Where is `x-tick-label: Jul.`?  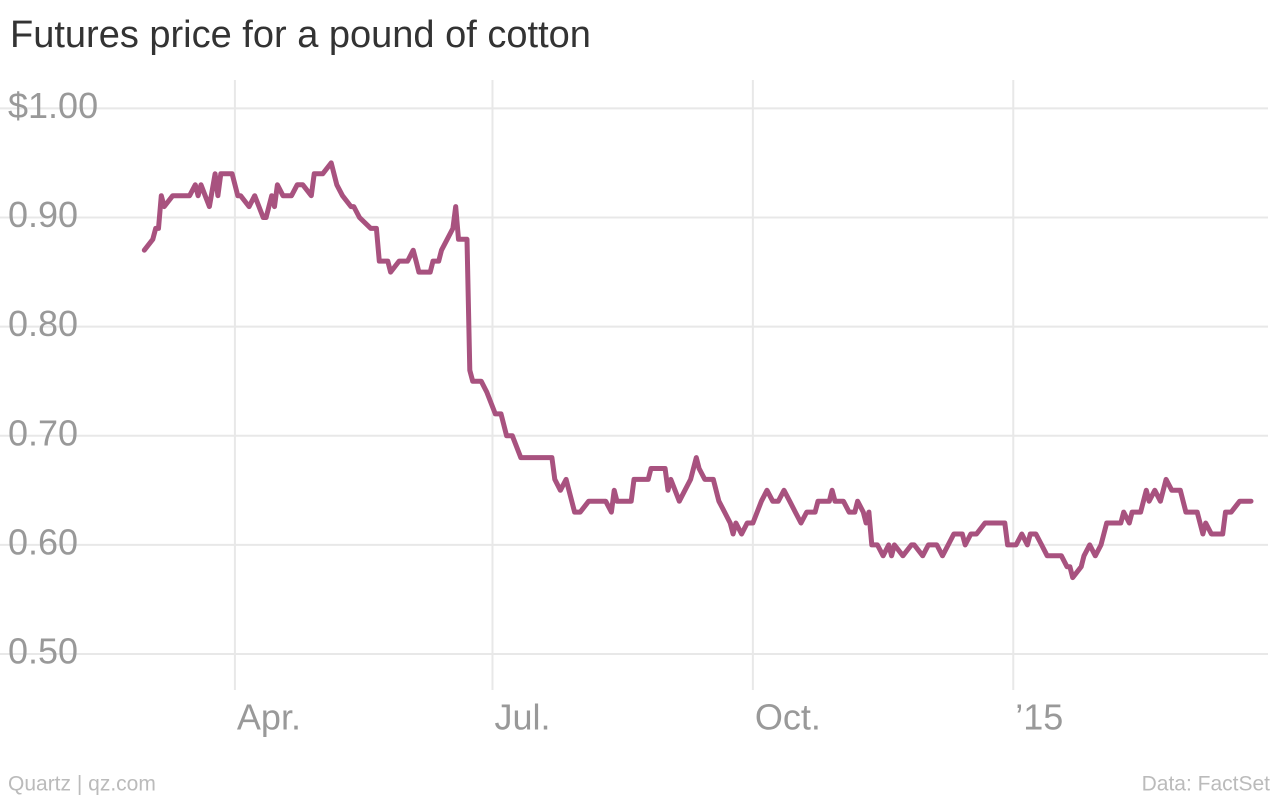
x-tick-label: Jul. is located at coordinates (522, 717).